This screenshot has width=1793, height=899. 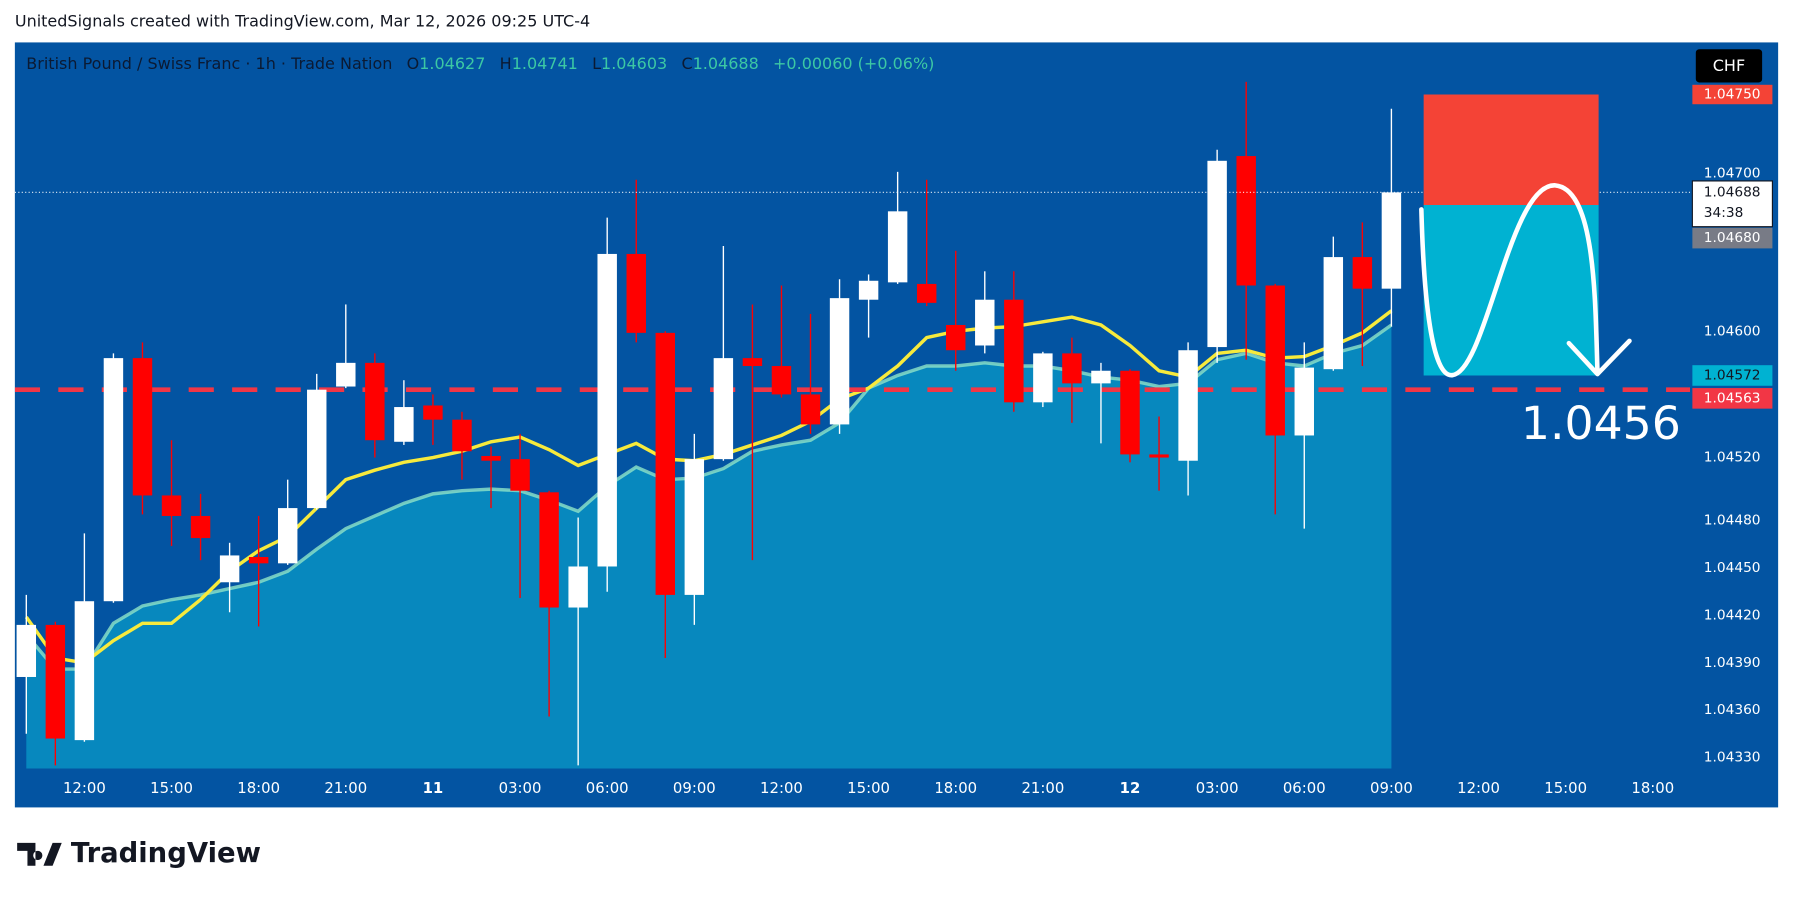 I want to click on entry-tag: 1.04680, so click(x=1732, y=238).